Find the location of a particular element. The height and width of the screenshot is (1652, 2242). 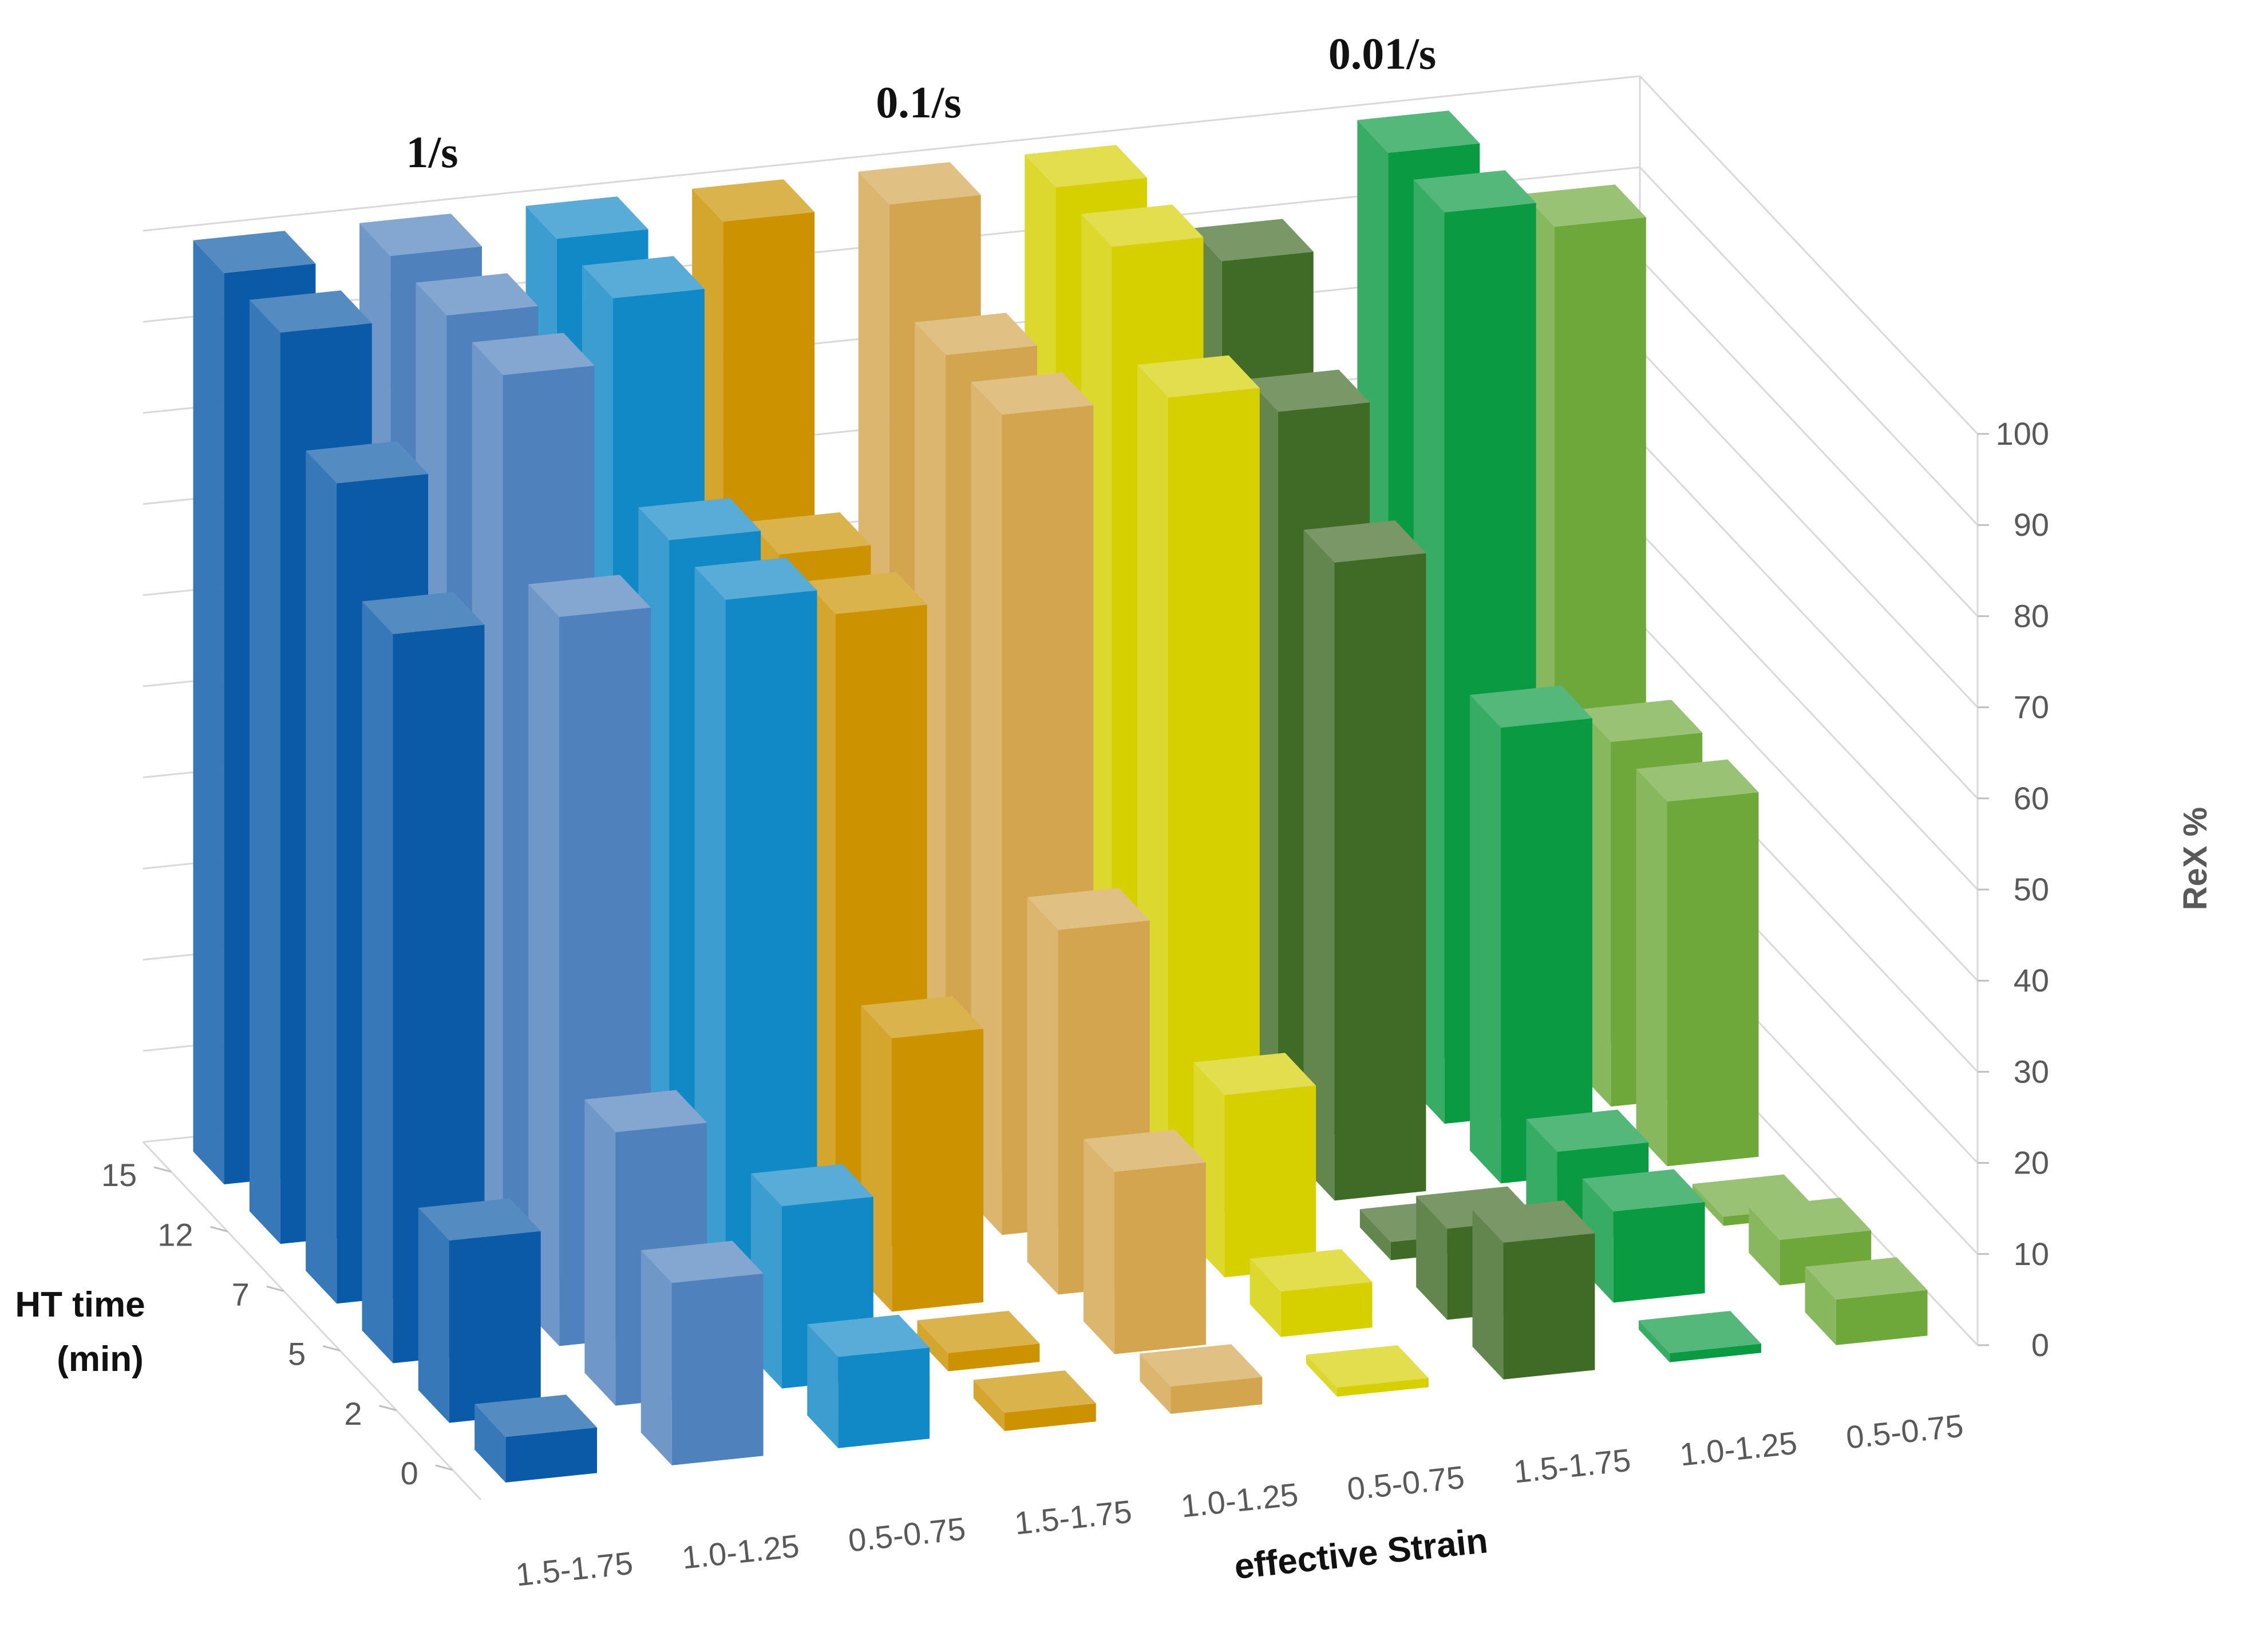

y-tick-label: 70 is located at coordinates (2031, 707).